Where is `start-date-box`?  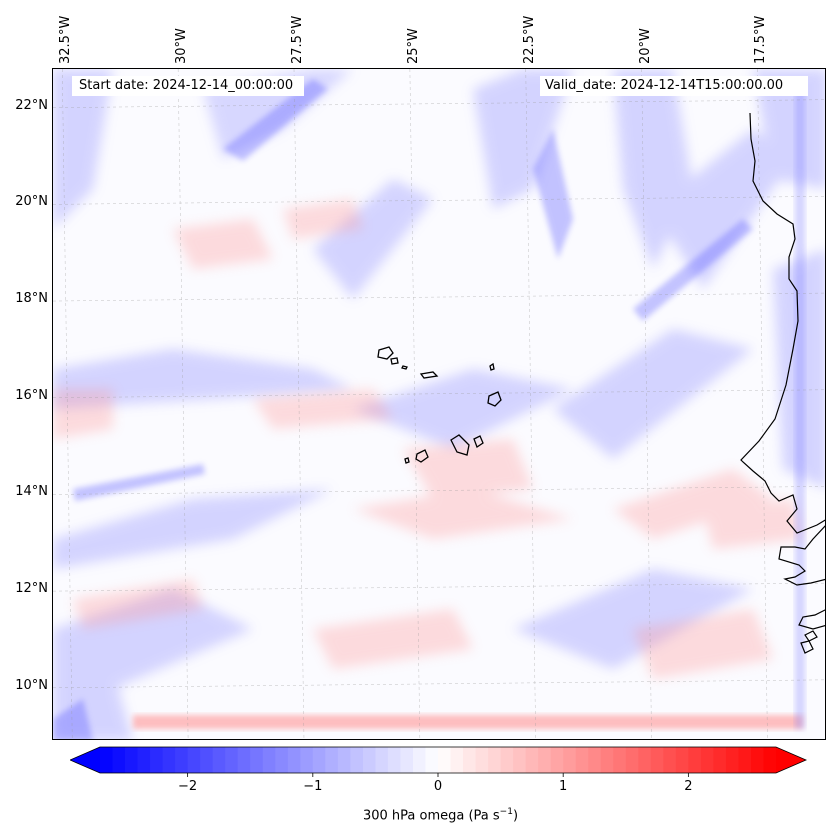 start-date-box is located at coordinates (188, 86).